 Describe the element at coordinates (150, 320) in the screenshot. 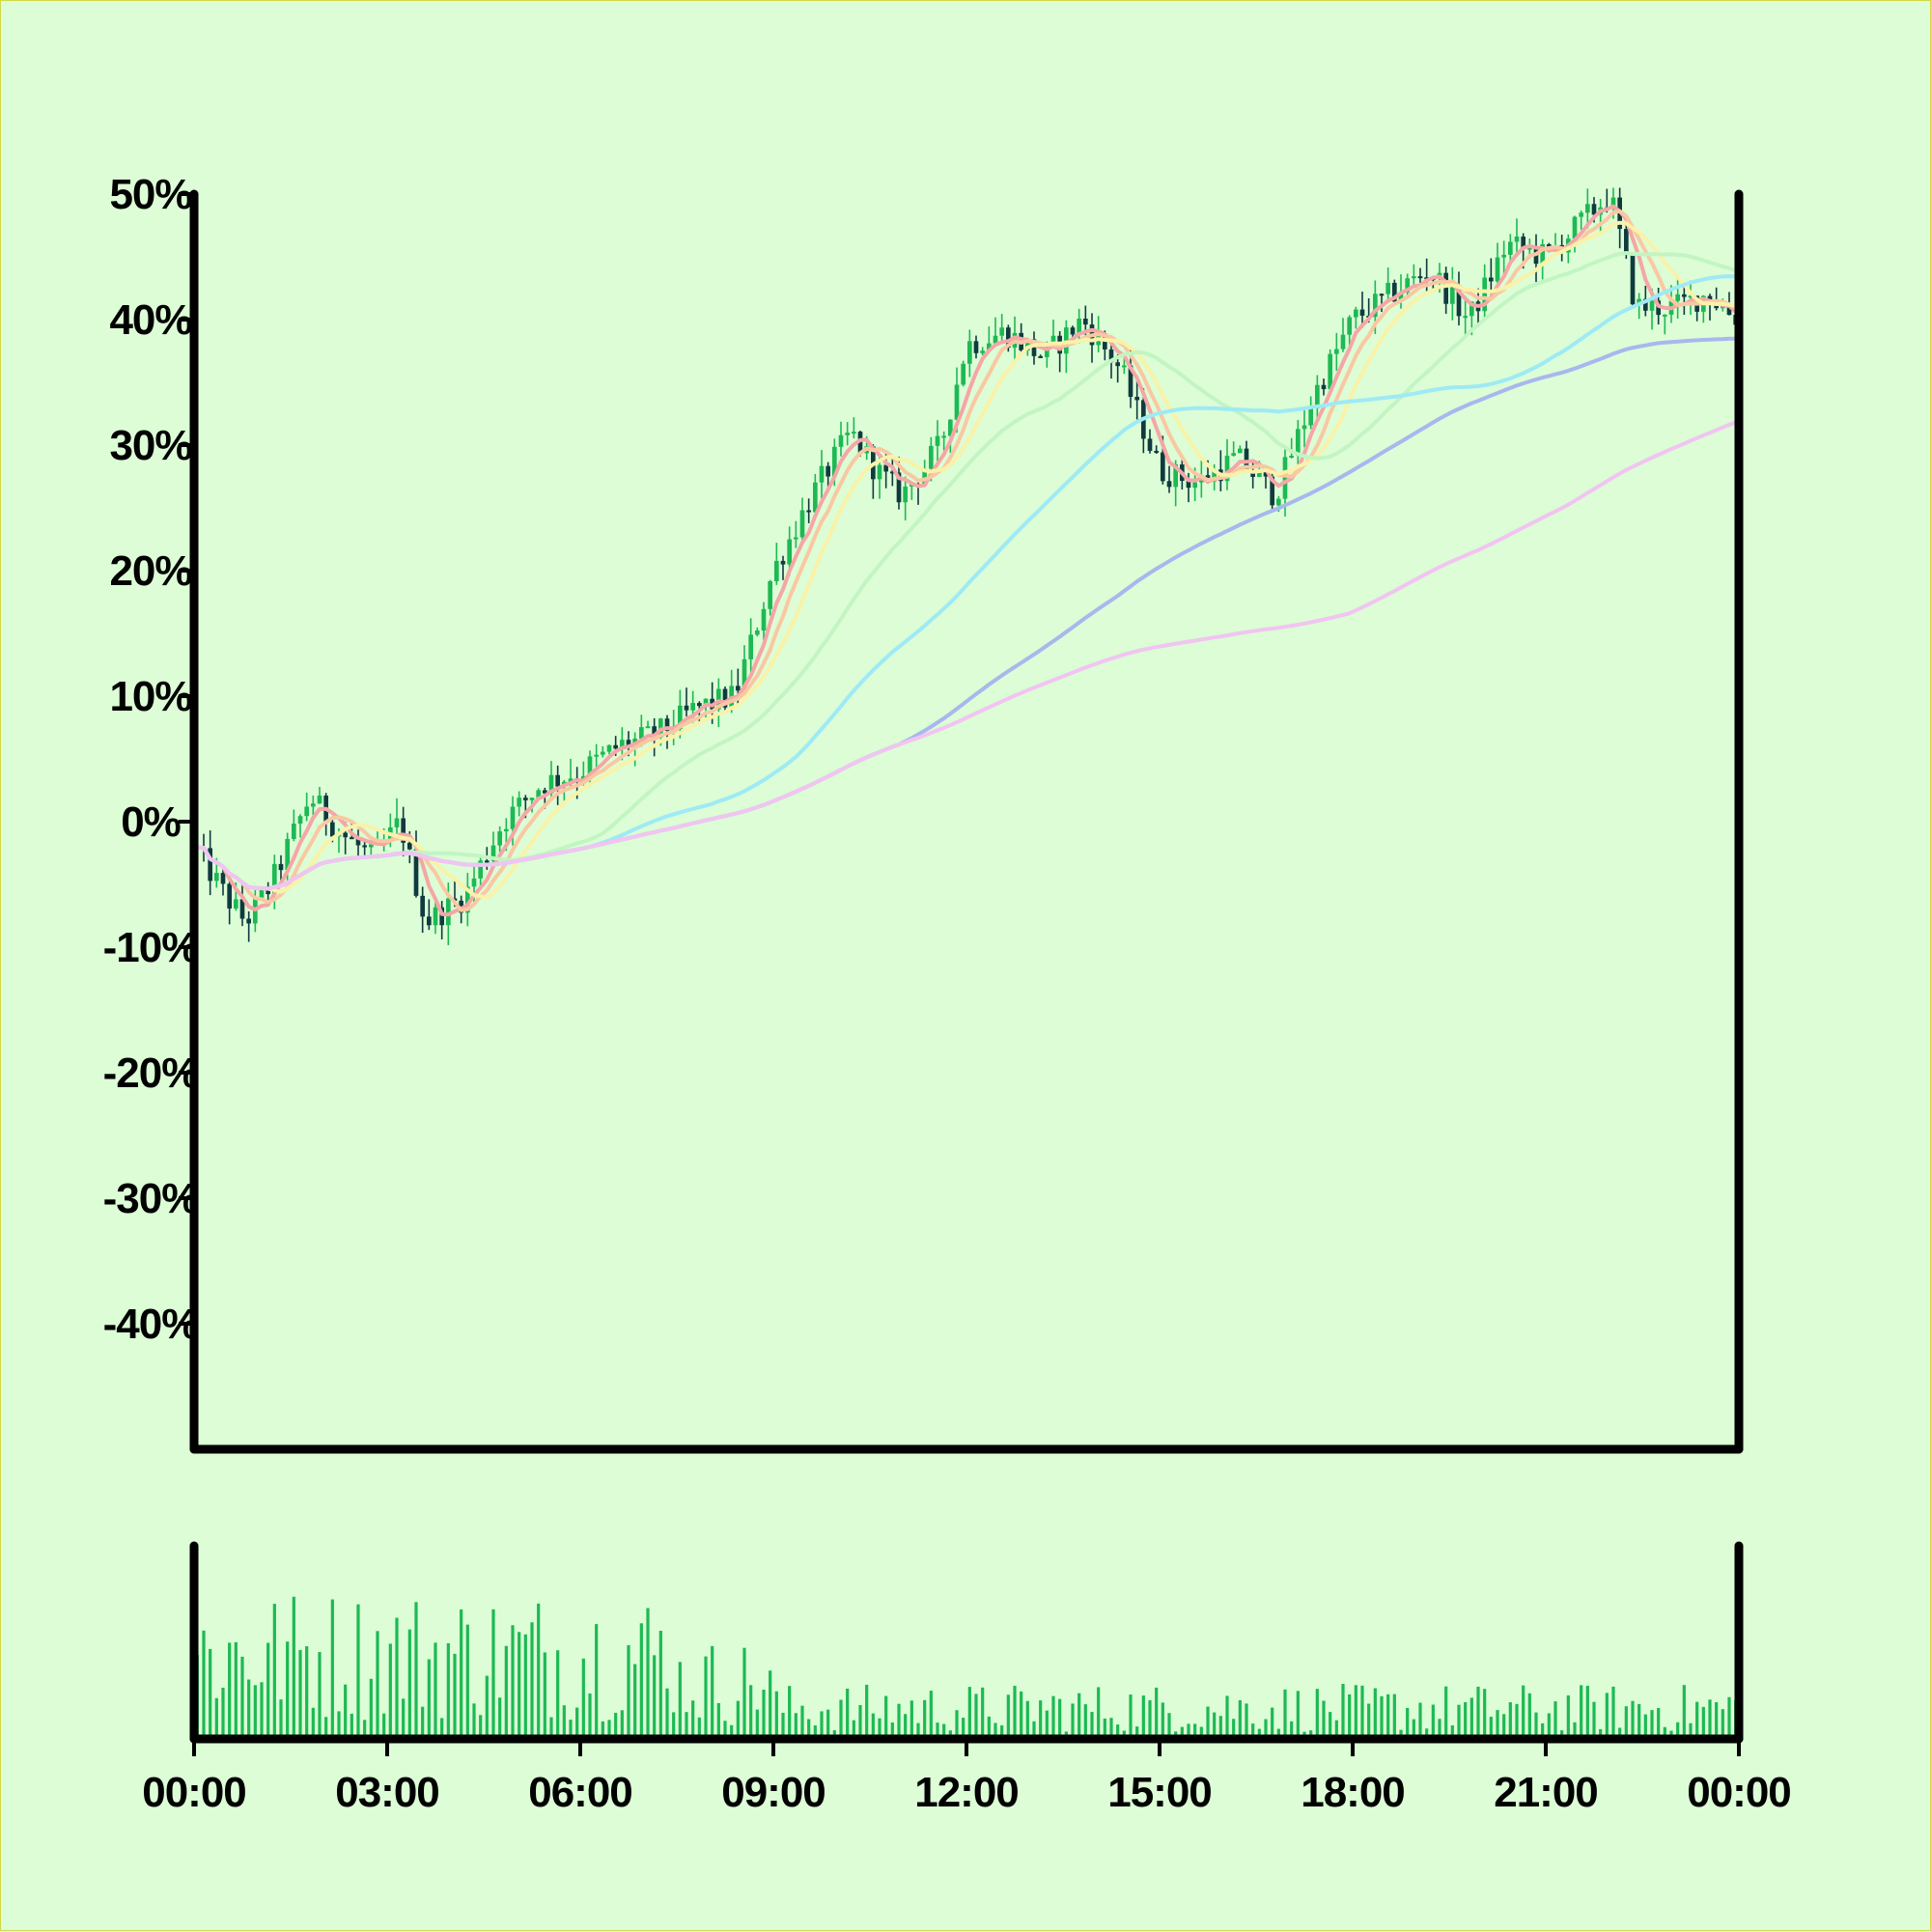

I see `y-tick-label: 40%` at that location.